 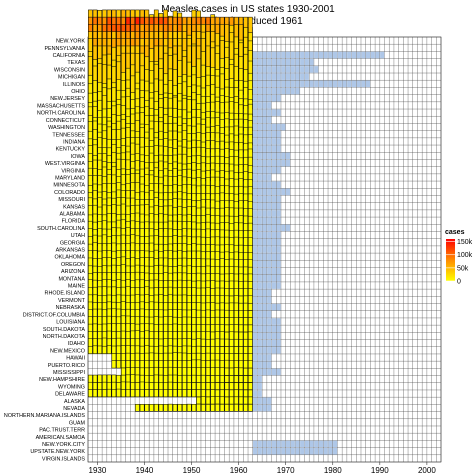 What do you see at coordinates (73, 243) in the screenshot?
I see `state-label: GEORGIA` at bounding box center [73, 243].